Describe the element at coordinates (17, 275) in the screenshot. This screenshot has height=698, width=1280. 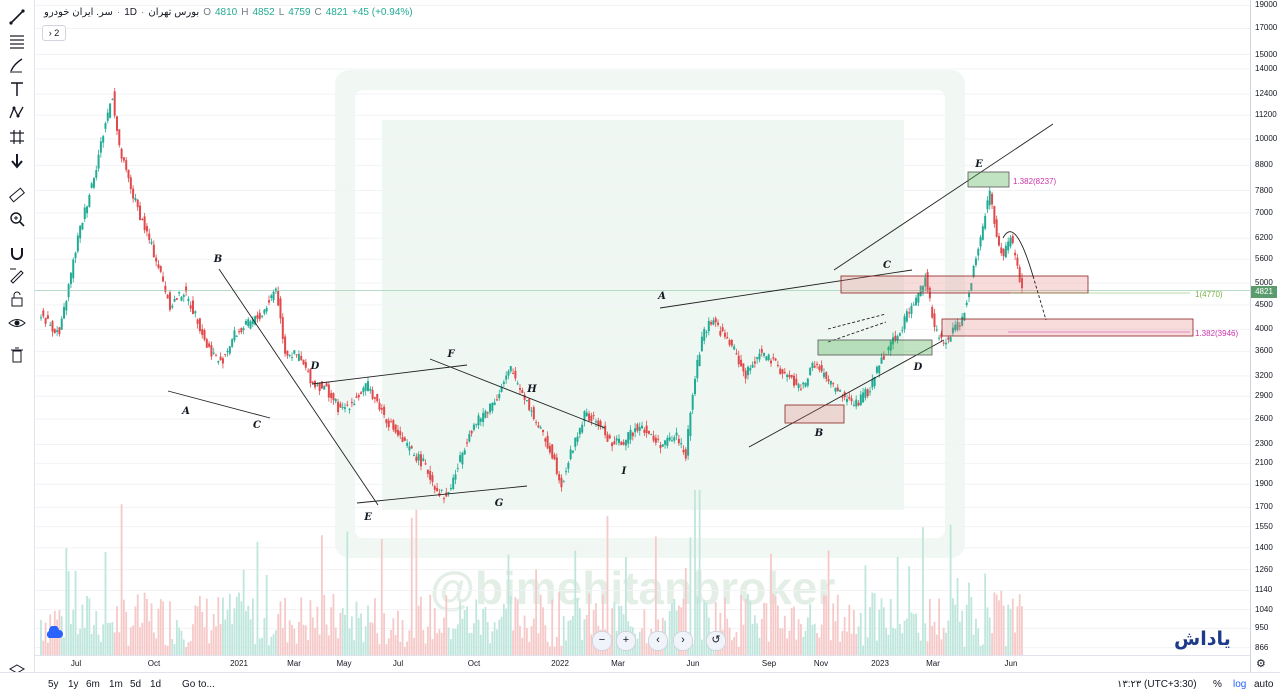
I see `stay-drawing-icon` at that location.